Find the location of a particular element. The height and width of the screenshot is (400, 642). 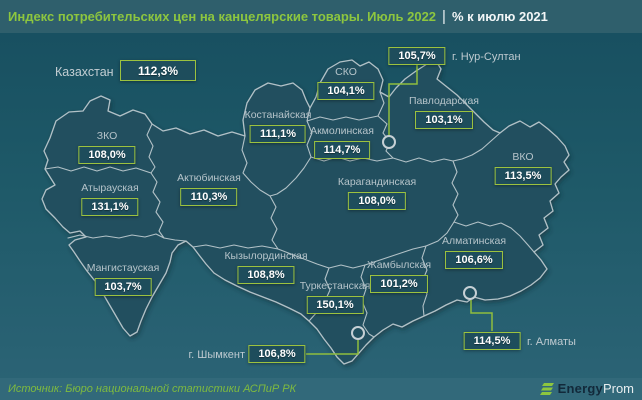

region-label-akmola: Акмолинская 114,7% is located at coordinates (342, 142).